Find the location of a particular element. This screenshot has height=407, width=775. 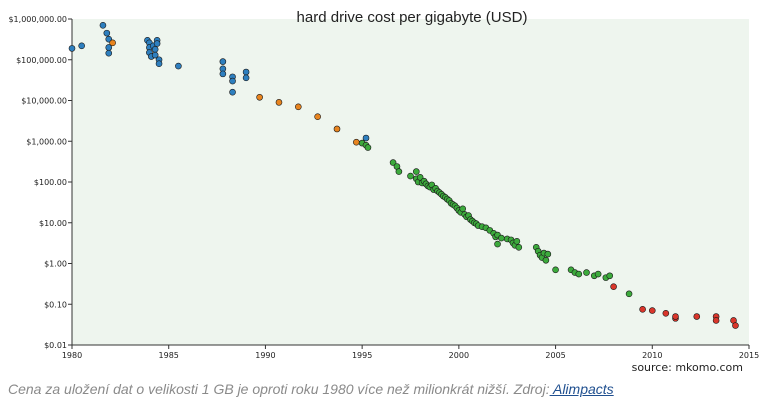

y-tick-label: $1,000.00 is located at coordinates (46, 141).